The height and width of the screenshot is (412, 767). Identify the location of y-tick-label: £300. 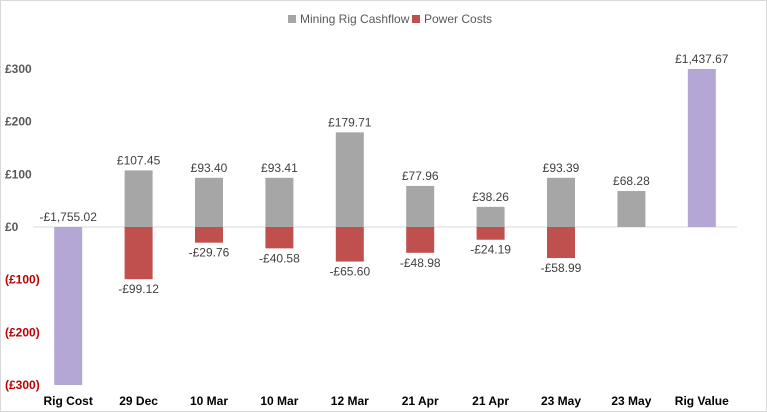
(18, 69).